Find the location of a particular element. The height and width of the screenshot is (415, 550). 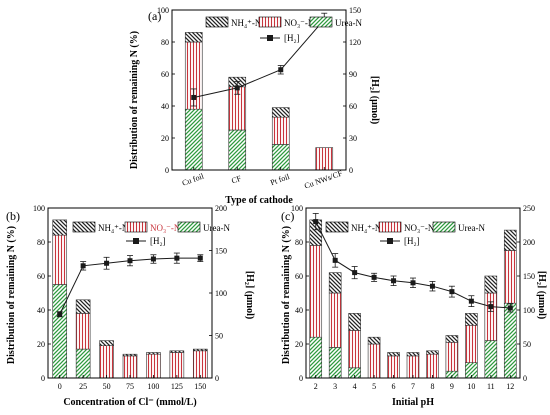

h2-series-line-a is located at coordinates (259, 58).